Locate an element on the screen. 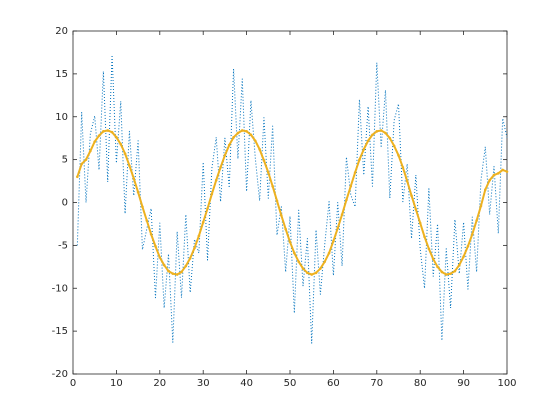 Image resolution: width=560 pixels, height=420 pixels. x-tick-label: 20 is located at coordinates (159, 383).